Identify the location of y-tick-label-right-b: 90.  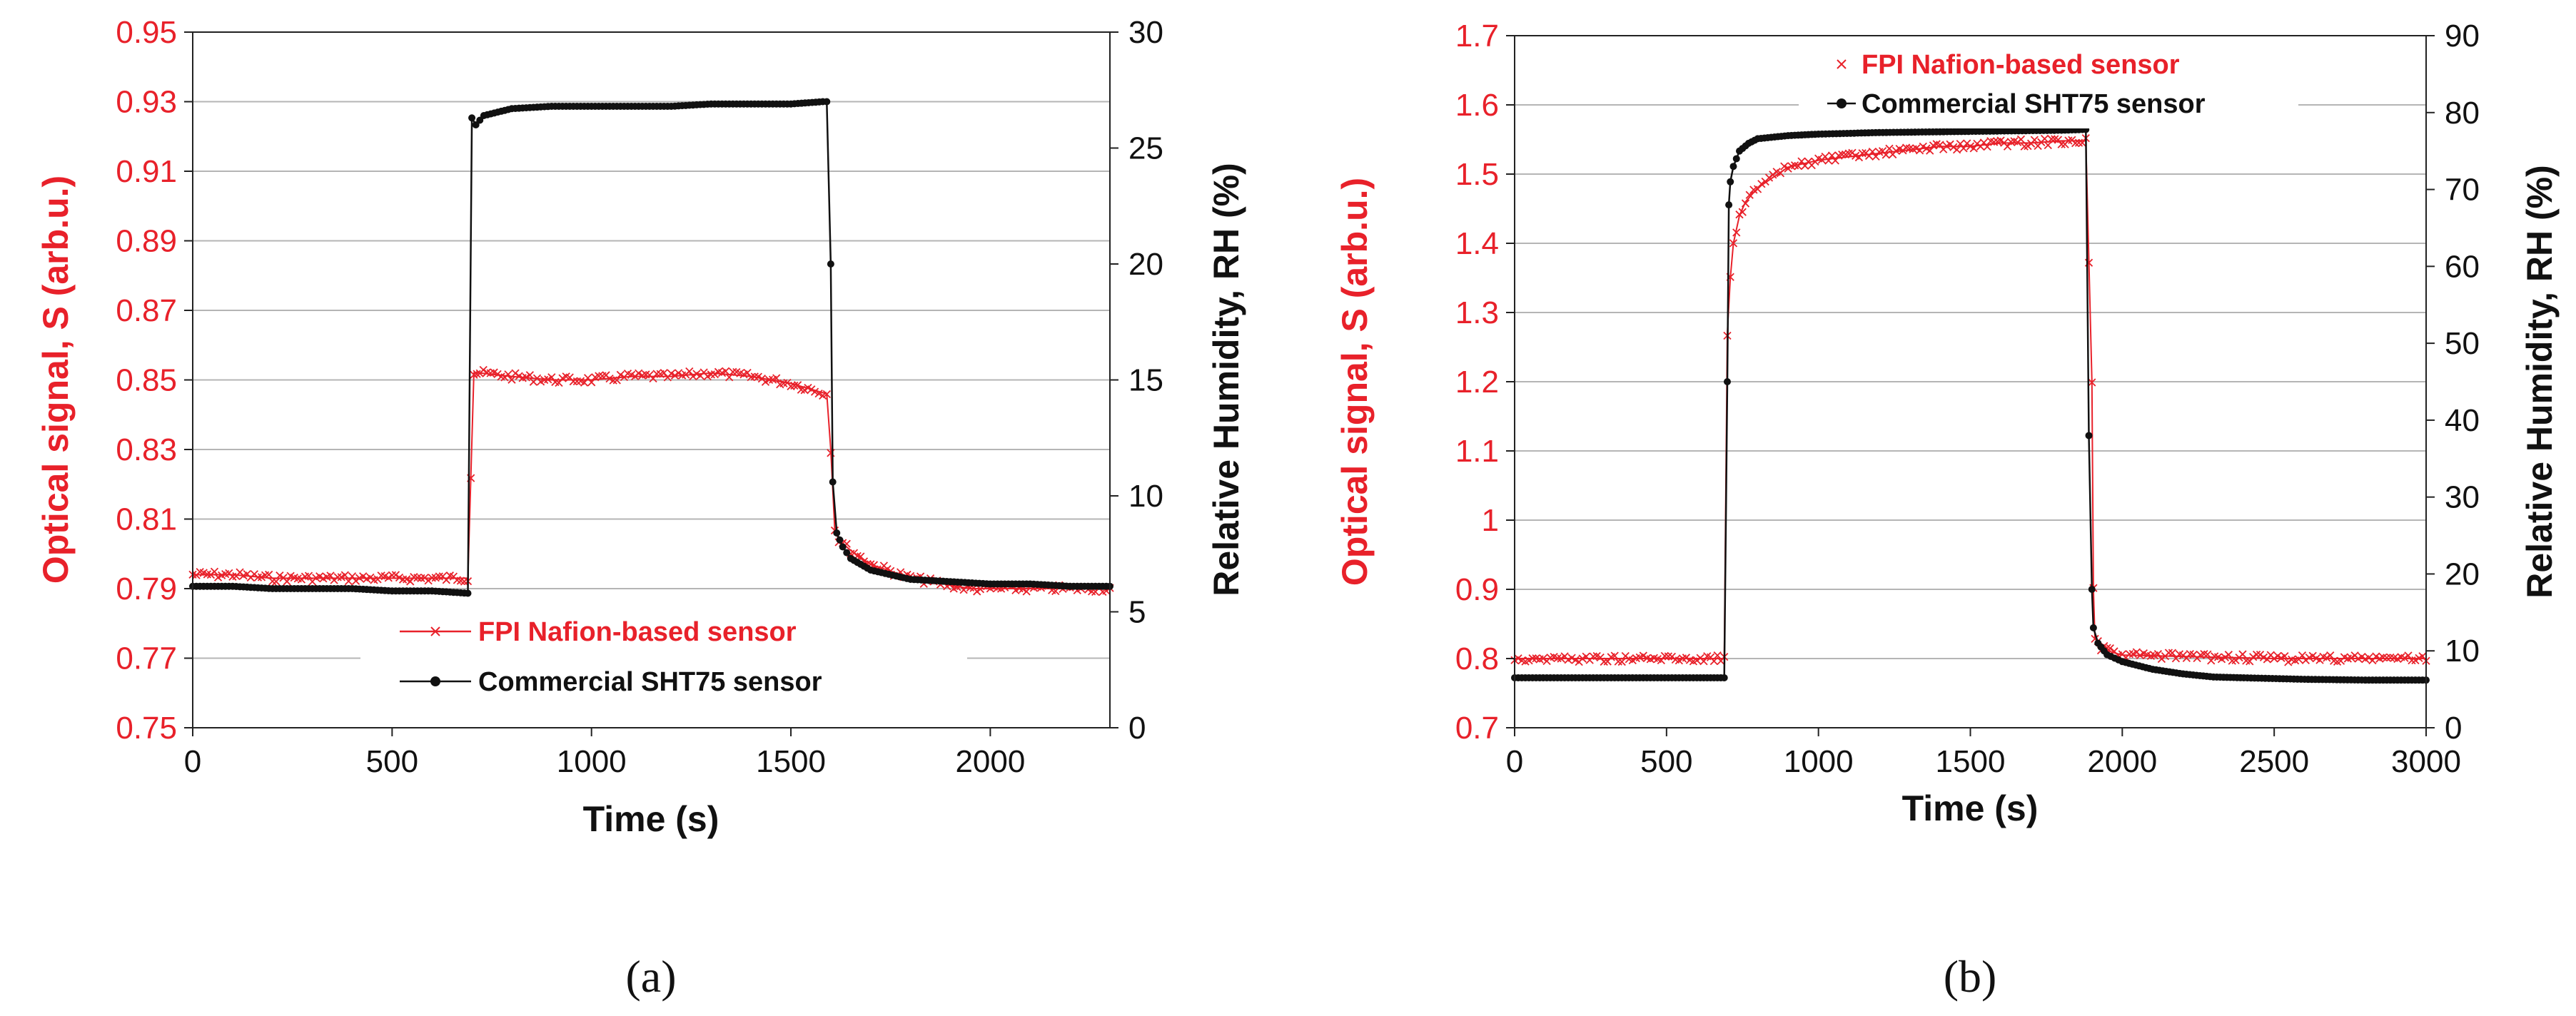
(2462, 36).